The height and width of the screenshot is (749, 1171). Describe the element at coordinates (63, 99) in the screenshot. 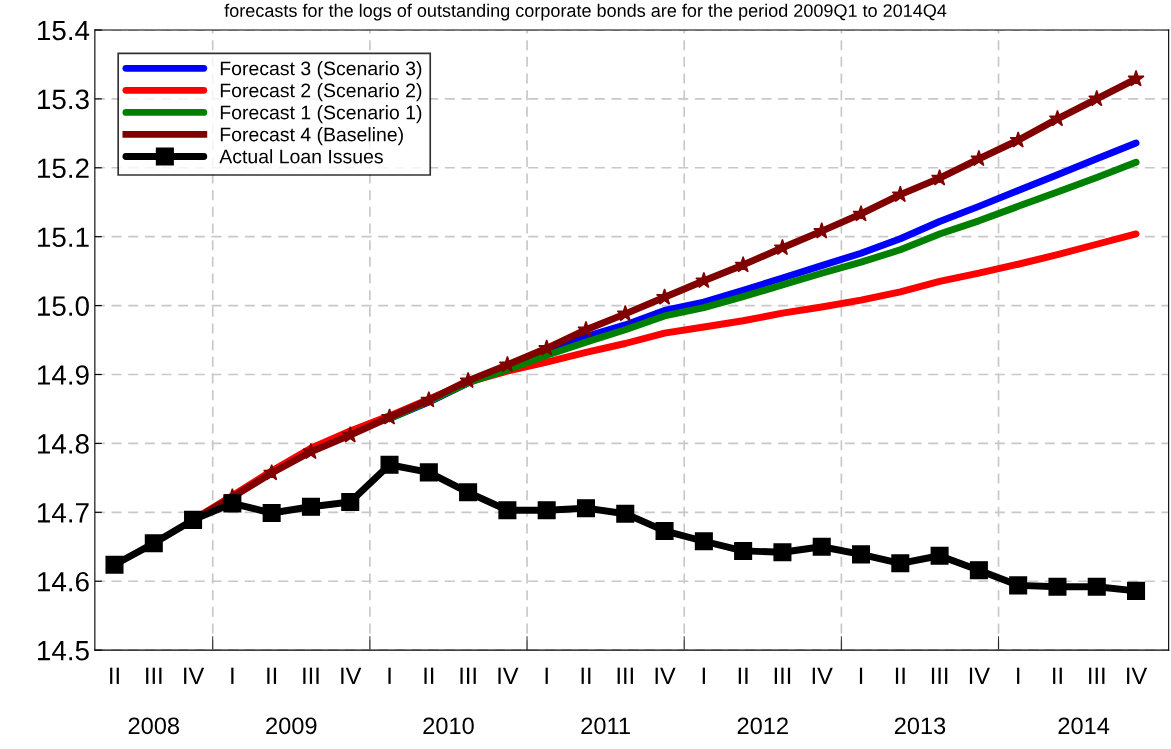

I see `y-tick-label: 15.3` at that location.